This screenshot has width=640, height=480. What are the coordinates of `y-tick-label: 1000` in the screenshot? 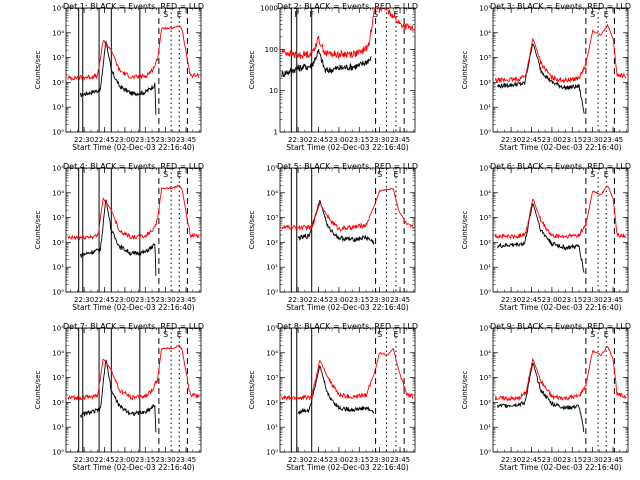 It's located at (269, 9).